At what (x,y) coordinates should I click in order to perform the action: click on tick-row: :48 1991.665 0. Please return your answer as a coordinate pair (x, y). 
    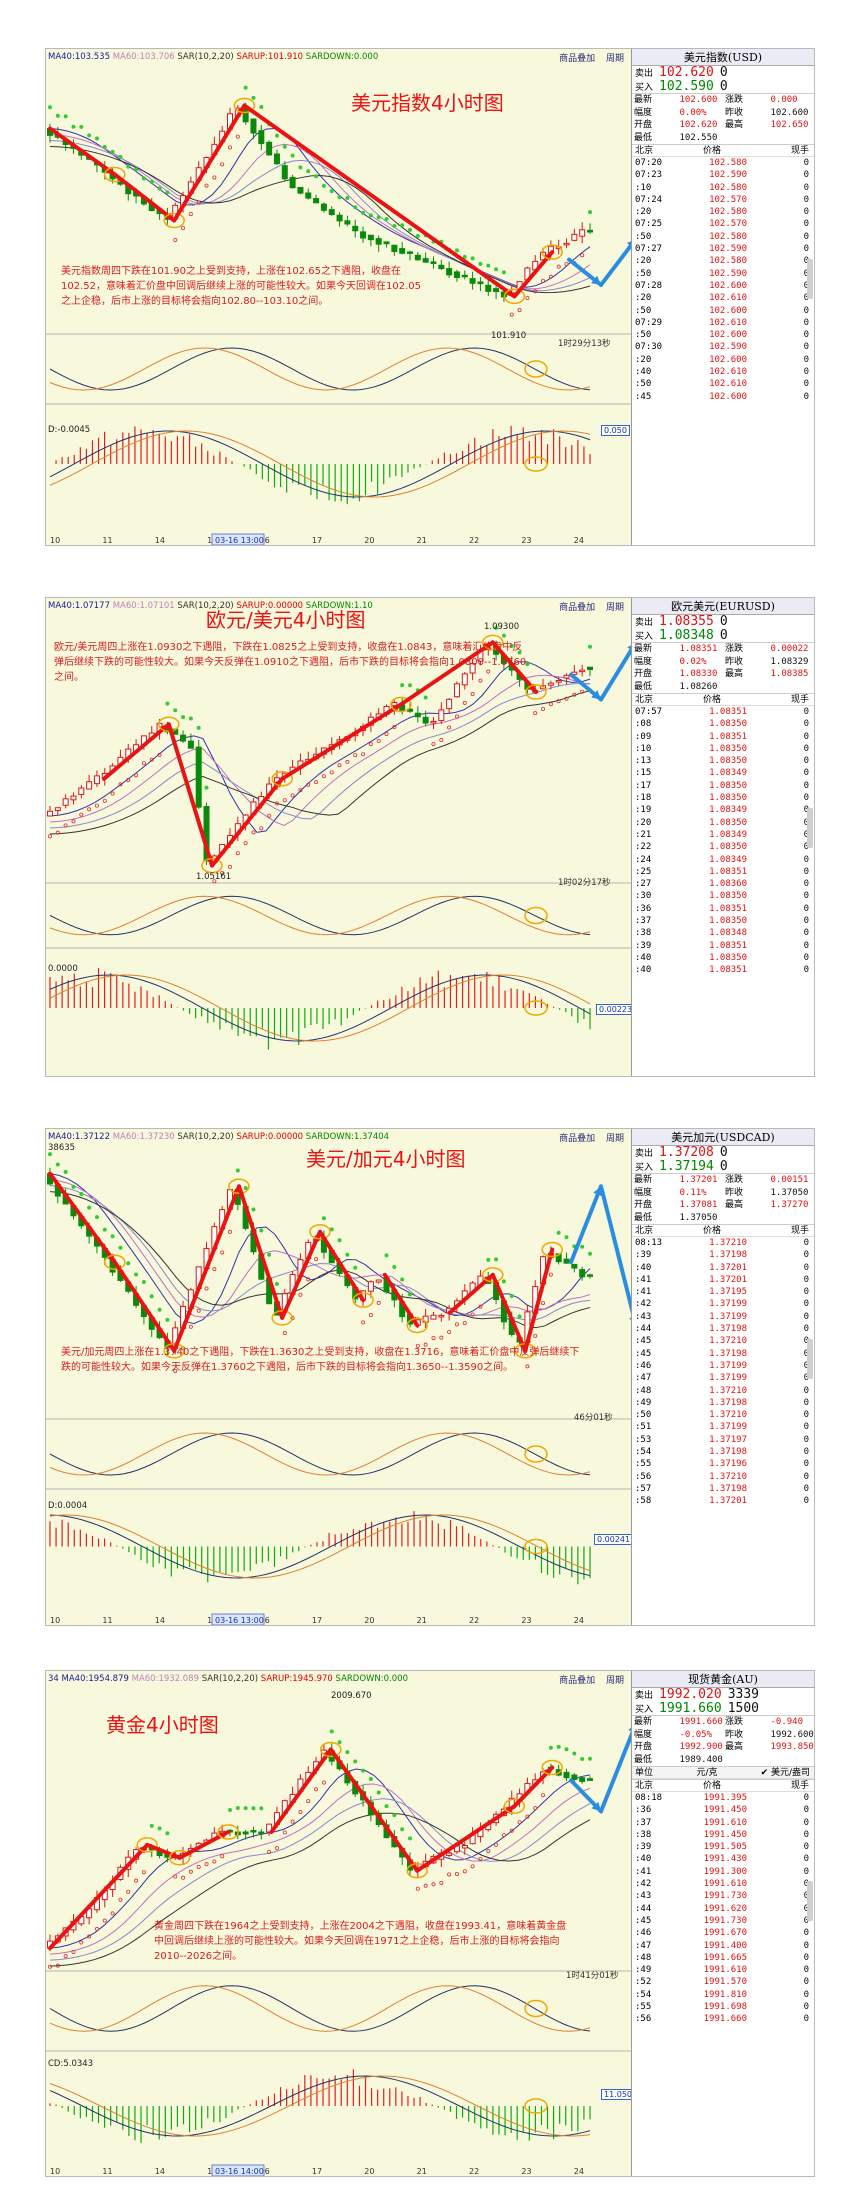
    Looking at the image, I should click on (723, 1958).